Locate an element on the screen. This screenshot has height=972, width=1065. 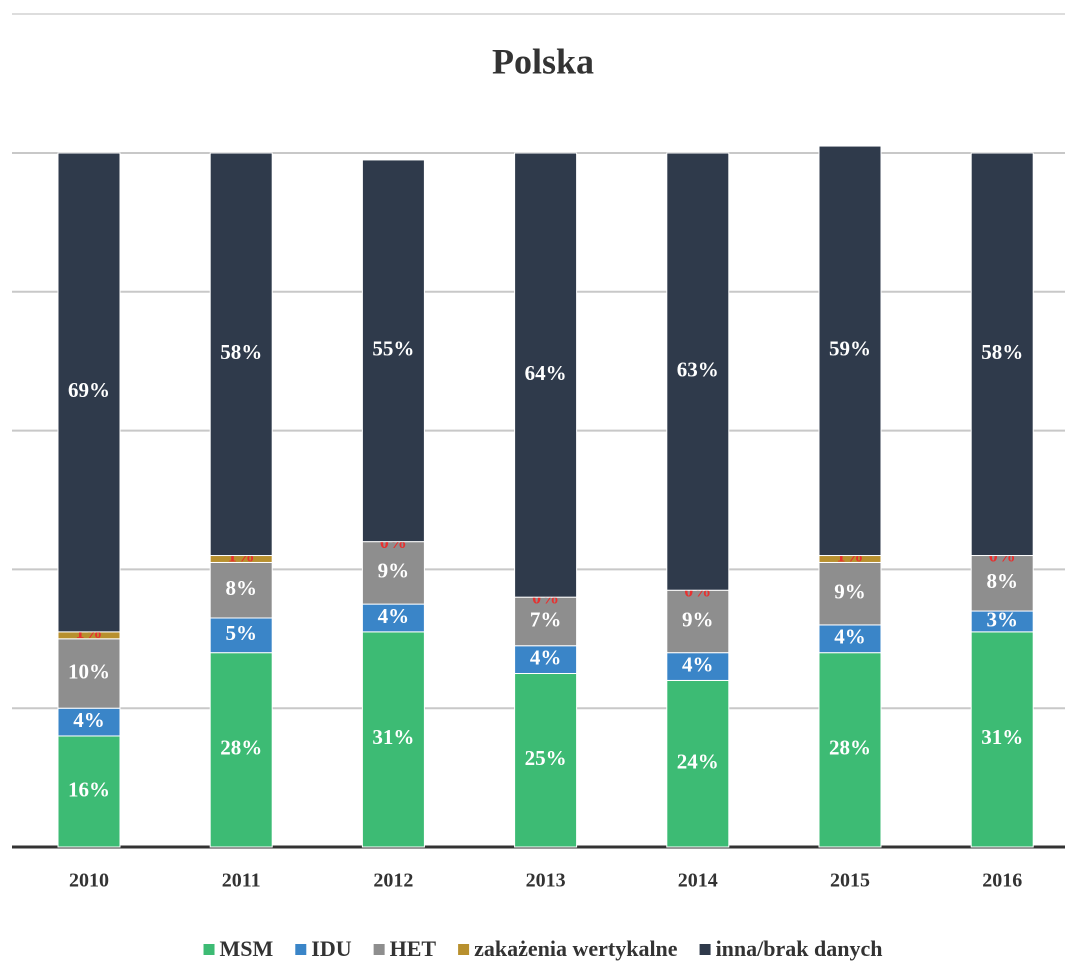
legend-label: IDU is located at coordinates (331, 948).